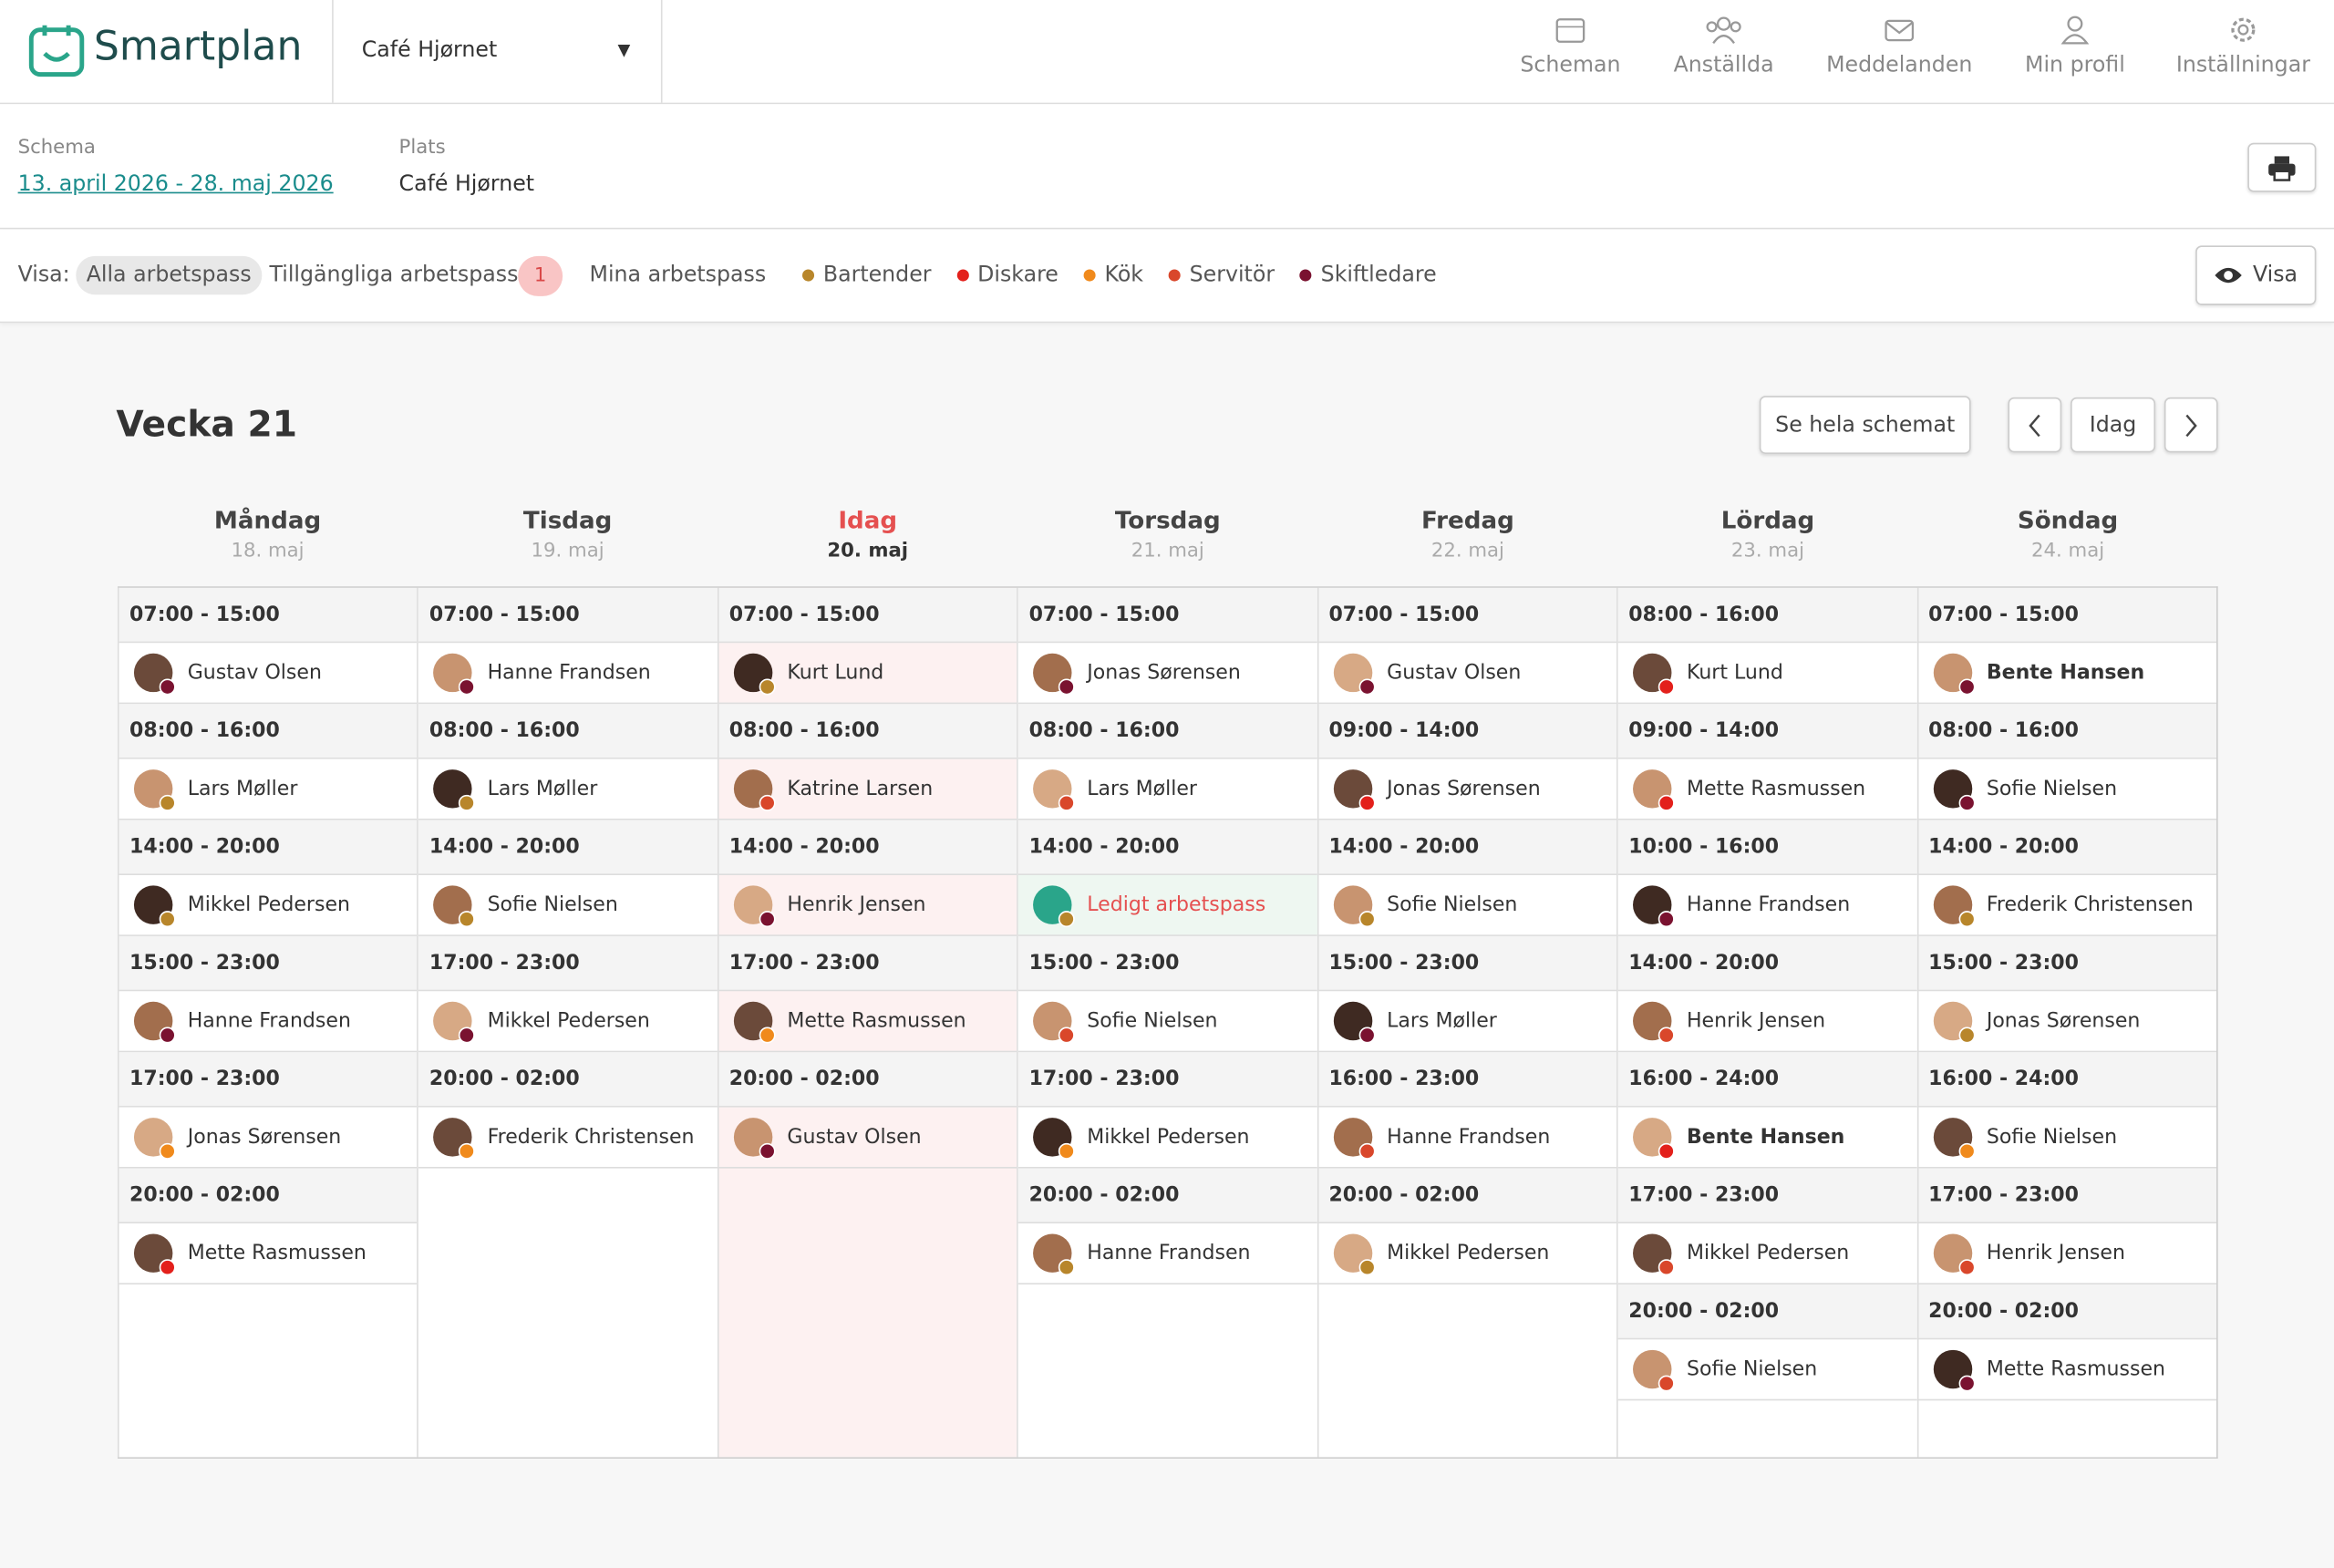  What do you see at coordinates (2114, 425) in the screenshot?
I see `today-button: Idag` at bounding box center [2114, 425].